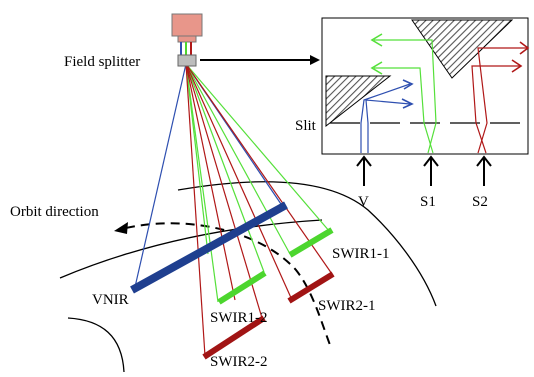  I want to click on ray-swir2-2-right, so click(224, 191).